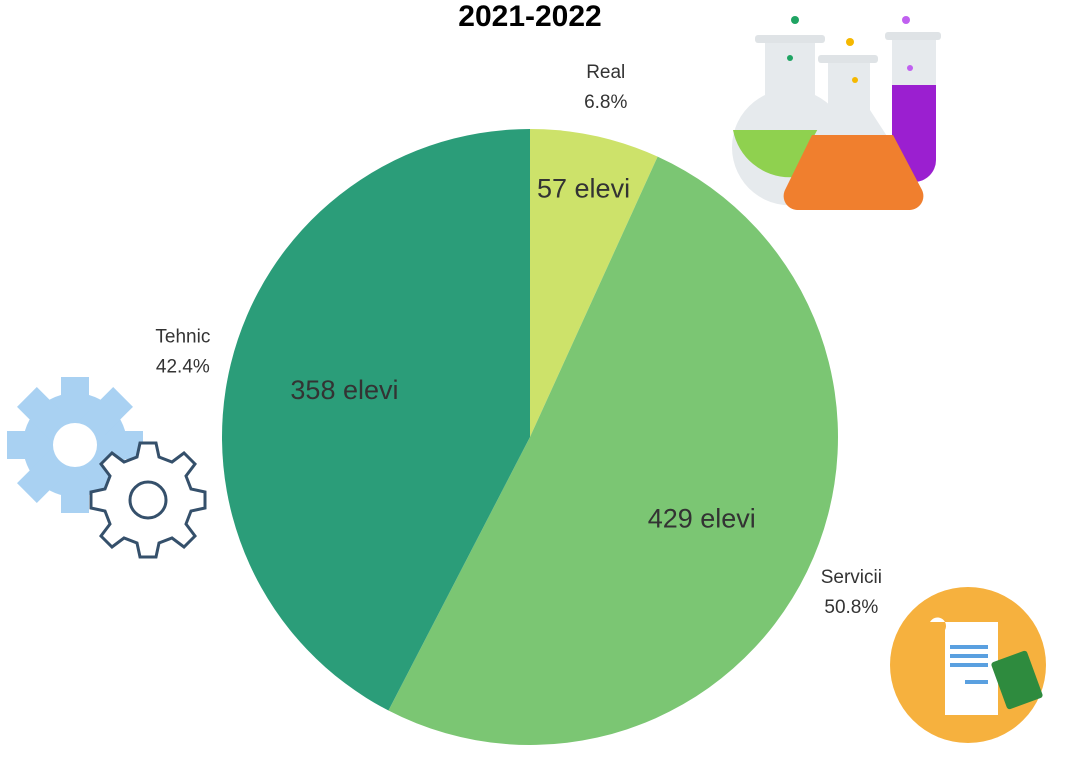 The height and width of the screenshot is (757, 1068). Describe the element at coordinates (605, 72) in the screenshot. I see `category-label: Real` at that location.